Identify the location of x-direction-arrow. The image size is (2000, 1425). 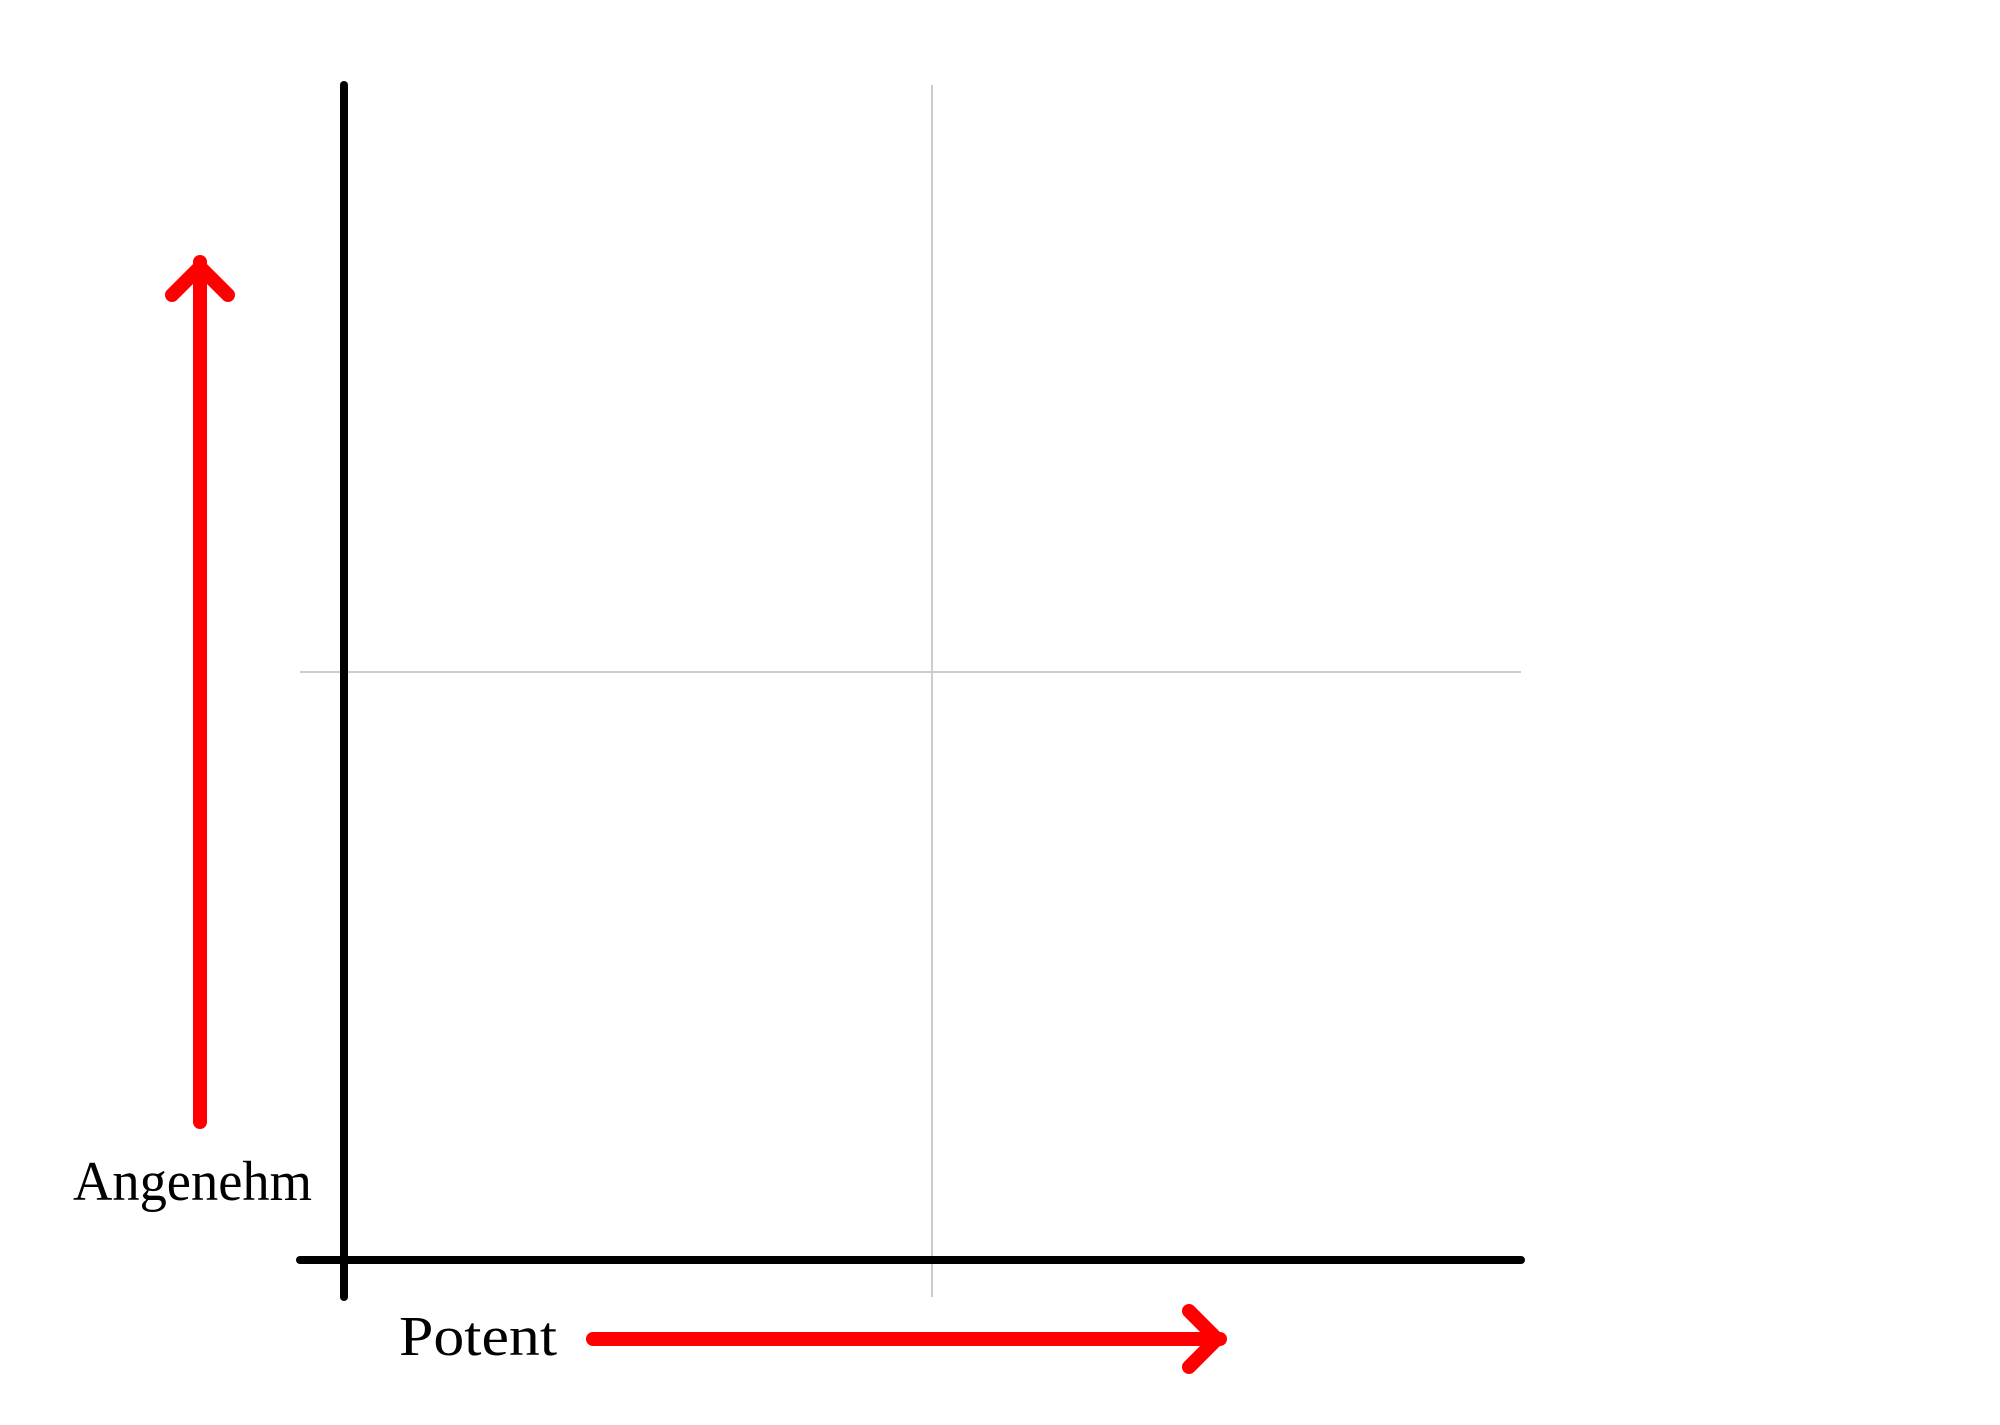
(906, 1339).